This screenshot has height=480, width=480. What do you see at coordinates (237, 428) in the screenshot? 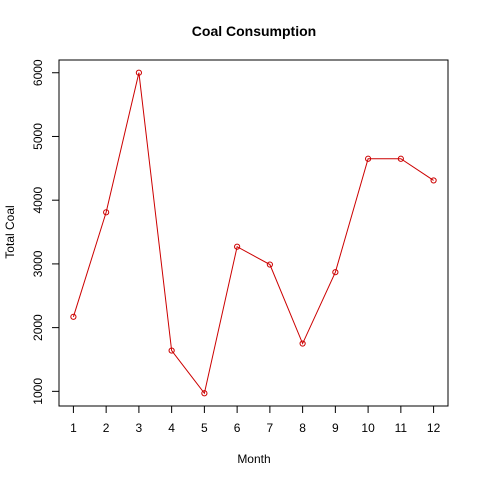
I see `x-tick-label: 6` at bounding box center [237, 428].